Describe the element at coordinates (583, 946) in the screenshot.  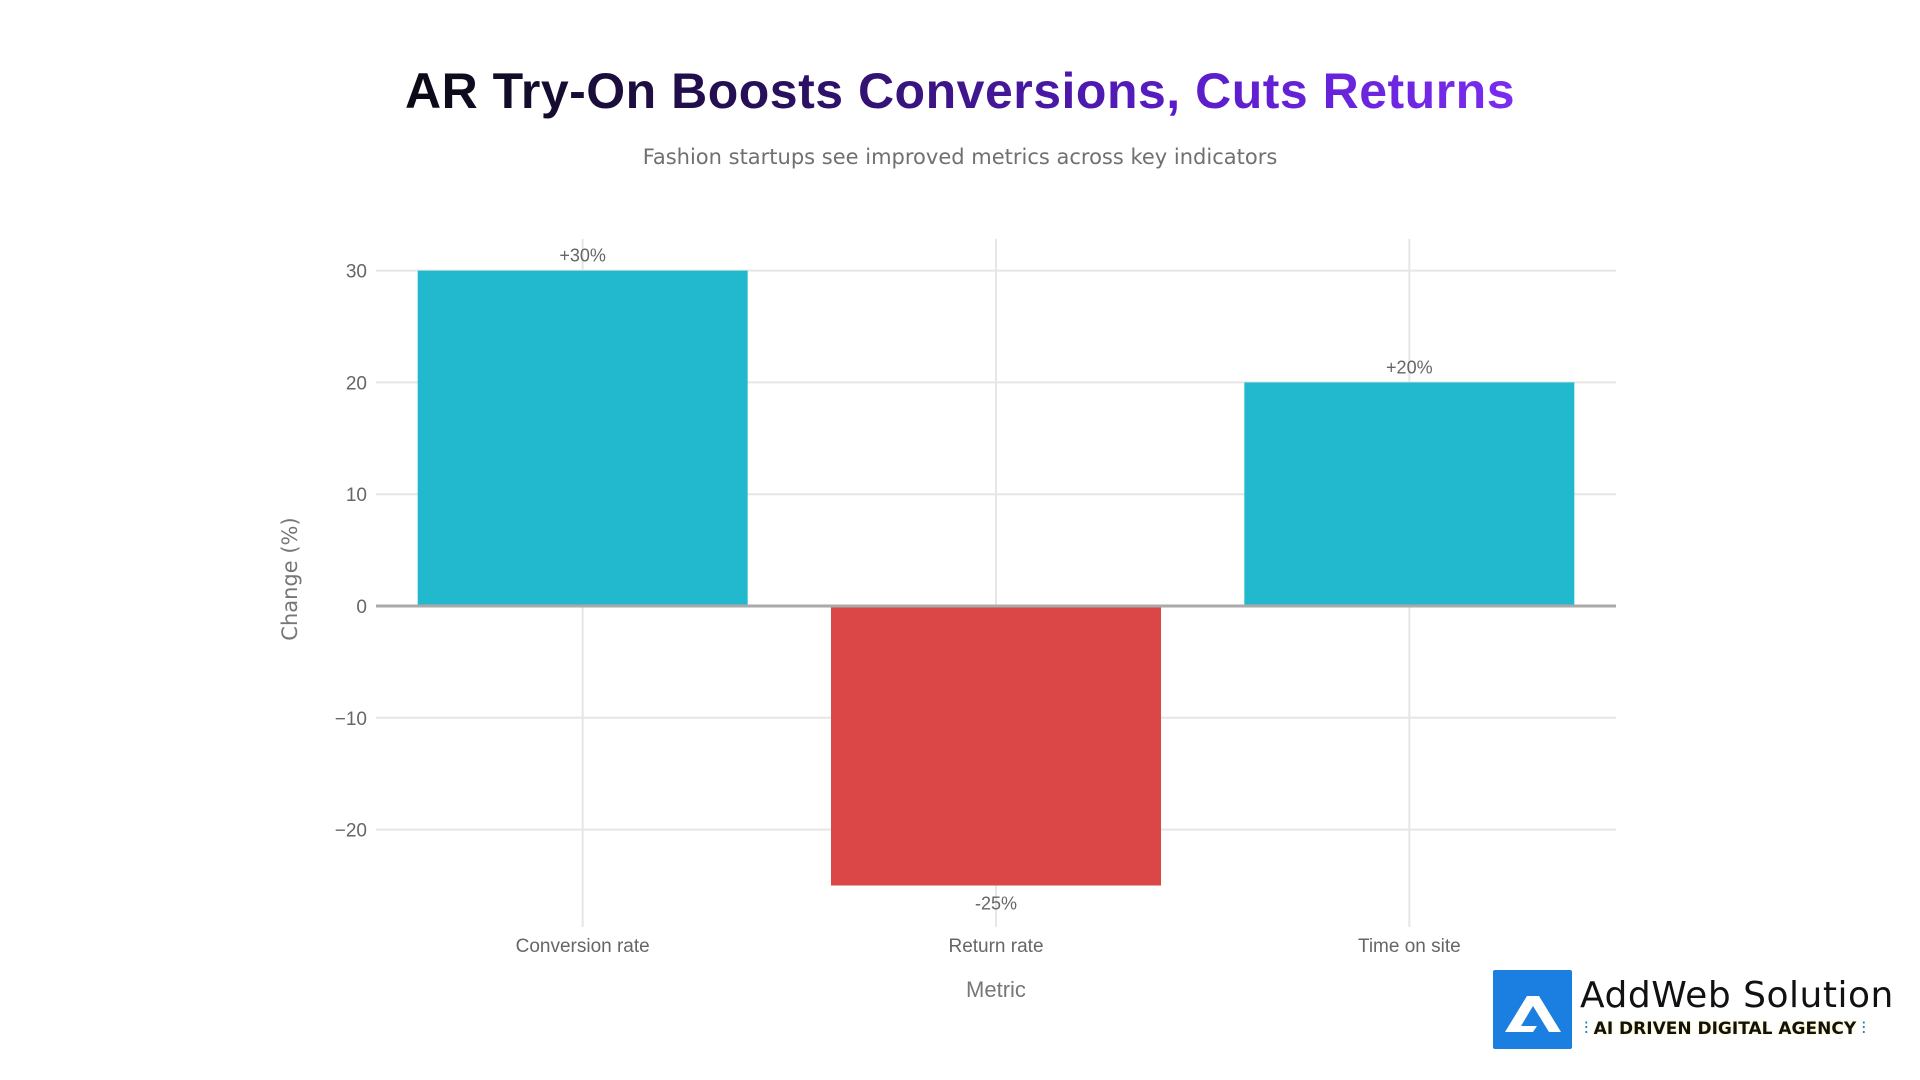
I see `x-tick-label: Conversion rate` at that location.